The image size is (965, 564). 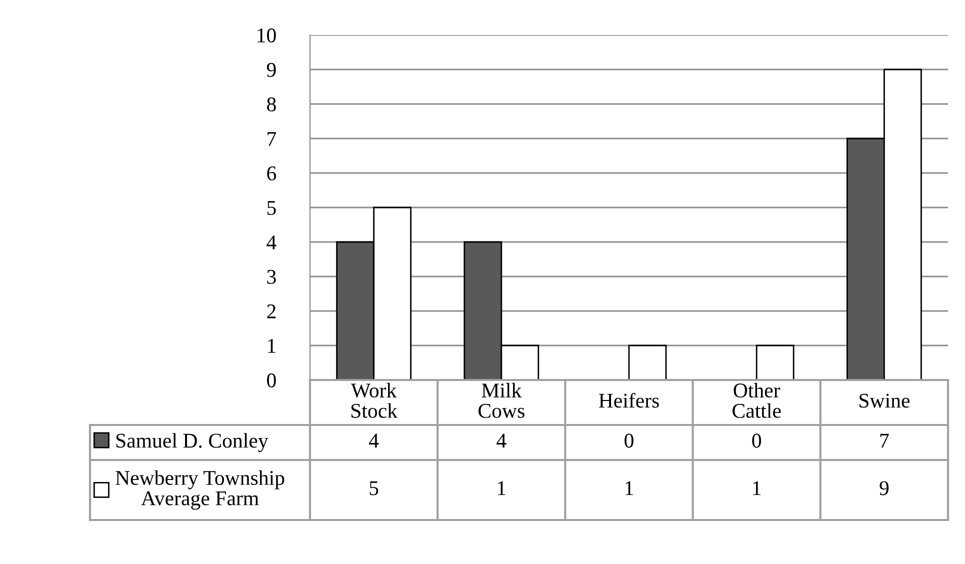 What do you see at coordinates (885, 401) in the screenshot?
I see `x-tick-label: Swine` at bounding box center [885, 401].